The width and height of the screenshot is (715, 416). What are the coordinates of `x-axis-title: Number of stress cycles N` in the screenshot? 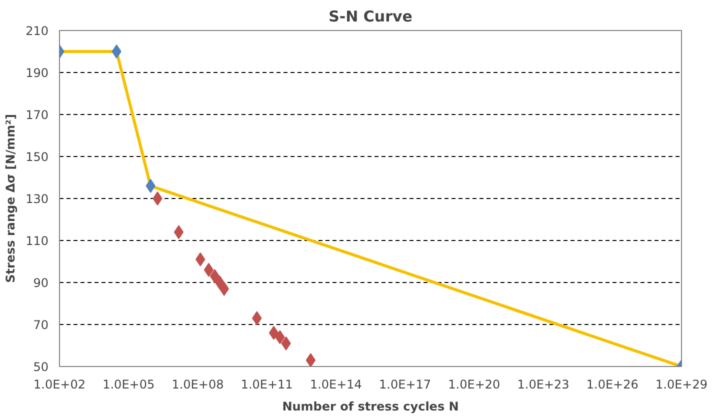 It's located at (370, 407).